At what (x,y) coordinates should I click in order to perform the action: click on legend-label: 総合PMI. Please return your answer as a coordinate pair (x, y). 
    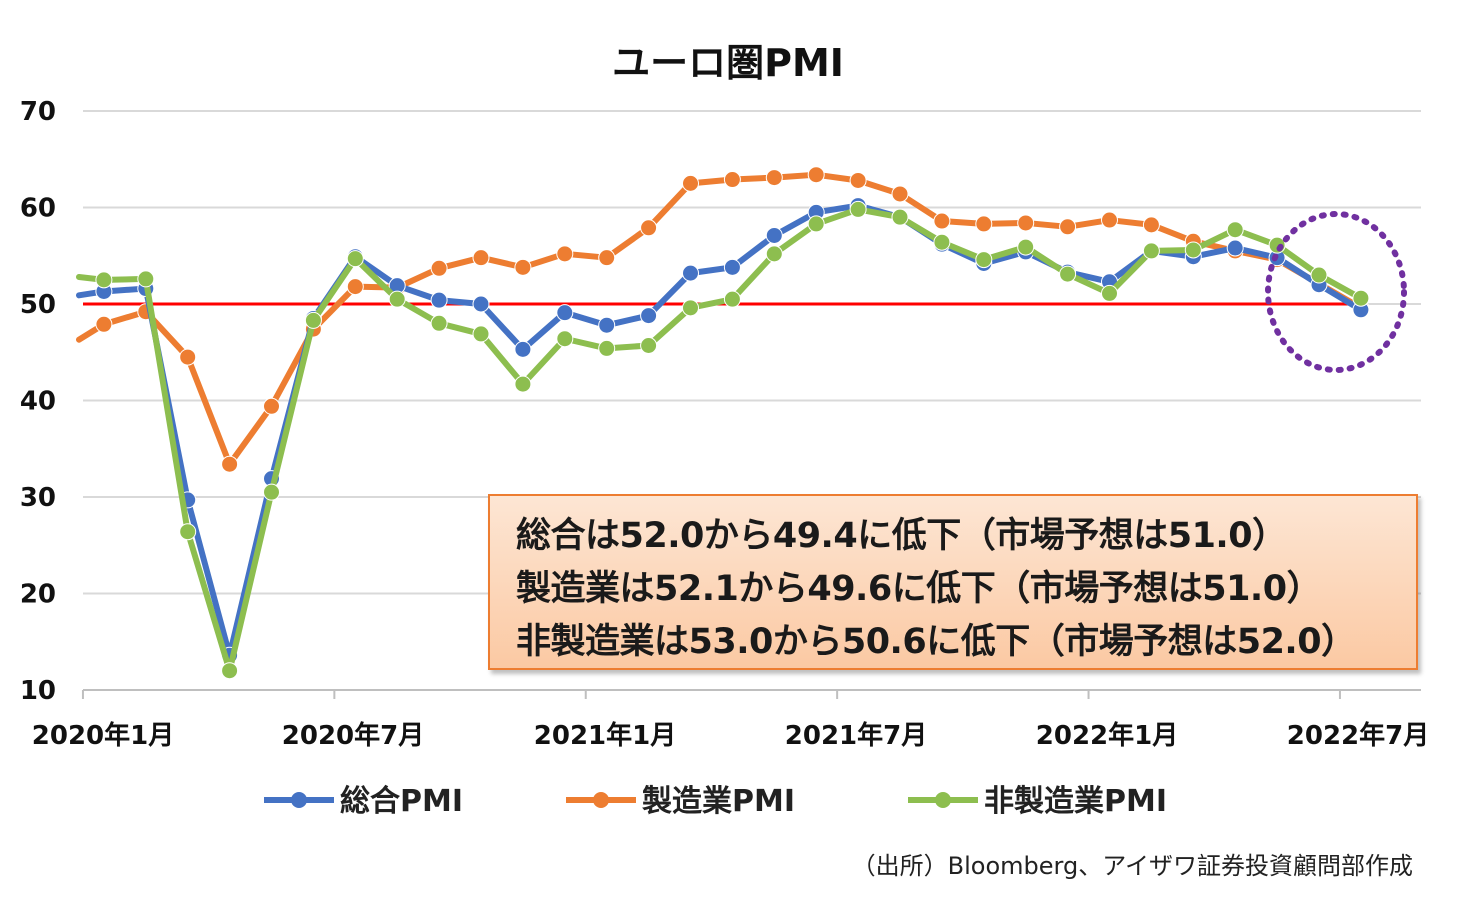
    Looking at the image, I should click on (401, 801).